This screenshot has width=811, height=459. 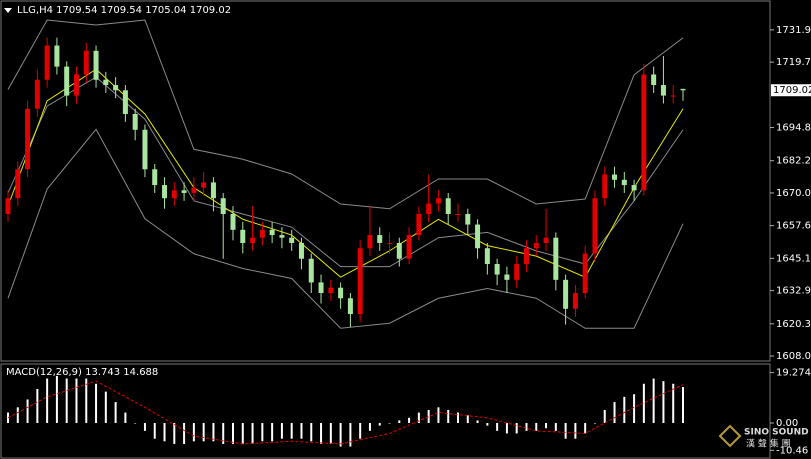 I want to click on watermark-brand: SINO SOUND, so click(x=776, y=433).